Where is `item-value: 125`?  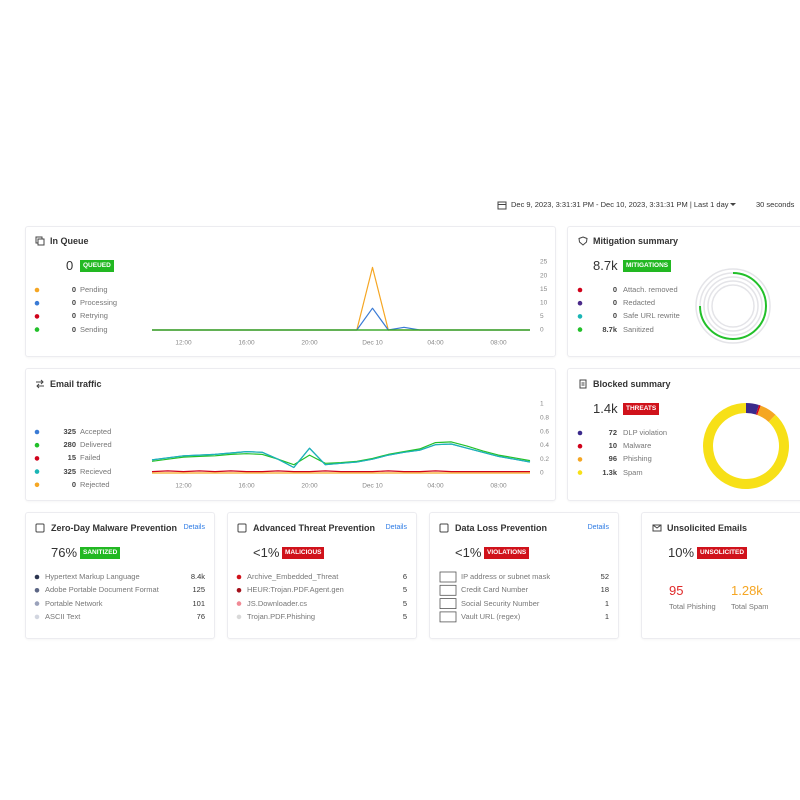 item-value: 125 is located at coordinates (198, 590).